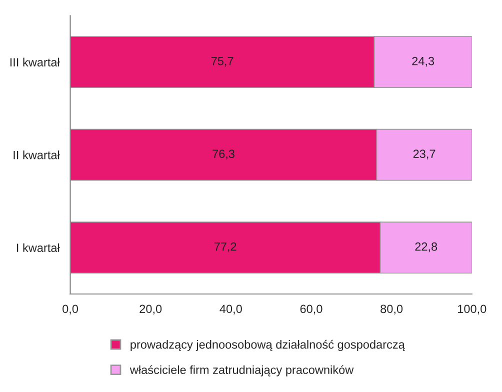 This screenshot has width=502, height=392. I want to click on x-tick-label: 80,0, so click(391, 309).